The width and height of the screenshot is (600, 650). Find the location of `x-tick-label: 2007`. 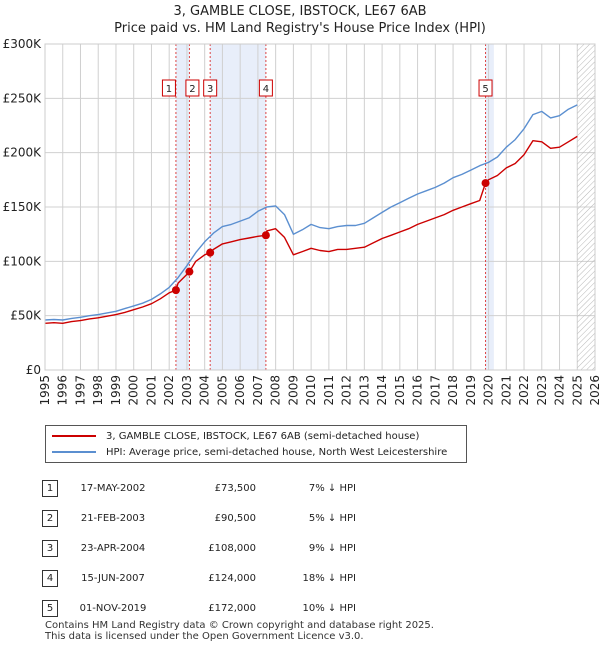

x-tick-label: 2007 is located at coordinates (258, 390).